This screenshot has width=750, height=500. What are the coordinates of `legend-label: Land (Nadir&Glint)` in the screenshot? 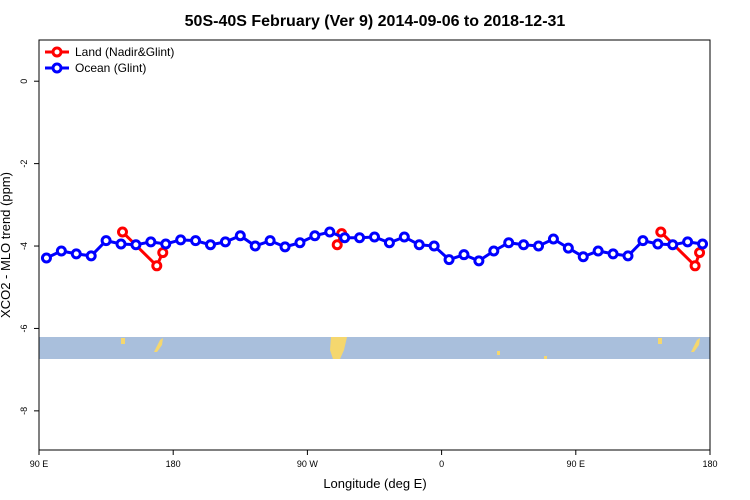 It's located at (124, 52).